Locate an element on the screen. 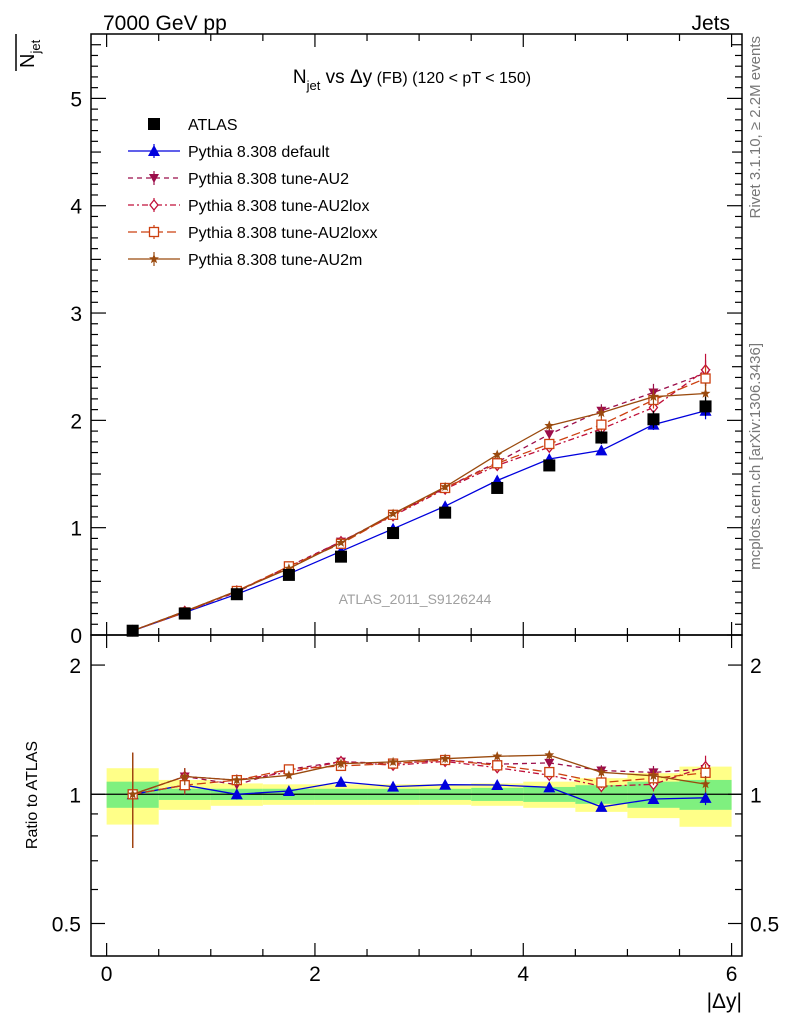  legend-entry: Pythia 8.308 tune-AU2m is located at coordinates (245, 260).